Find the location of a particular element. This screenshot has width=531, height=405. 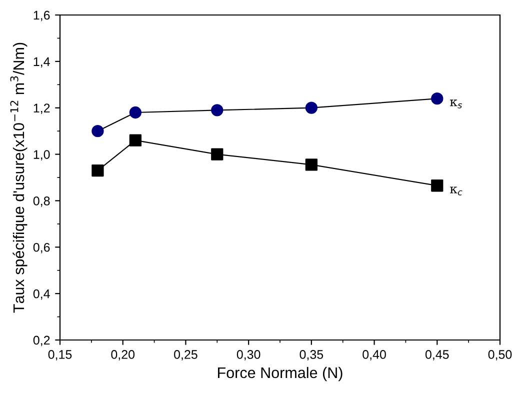

x-tick-label: 0,40 is located at coordinates (374, 355).